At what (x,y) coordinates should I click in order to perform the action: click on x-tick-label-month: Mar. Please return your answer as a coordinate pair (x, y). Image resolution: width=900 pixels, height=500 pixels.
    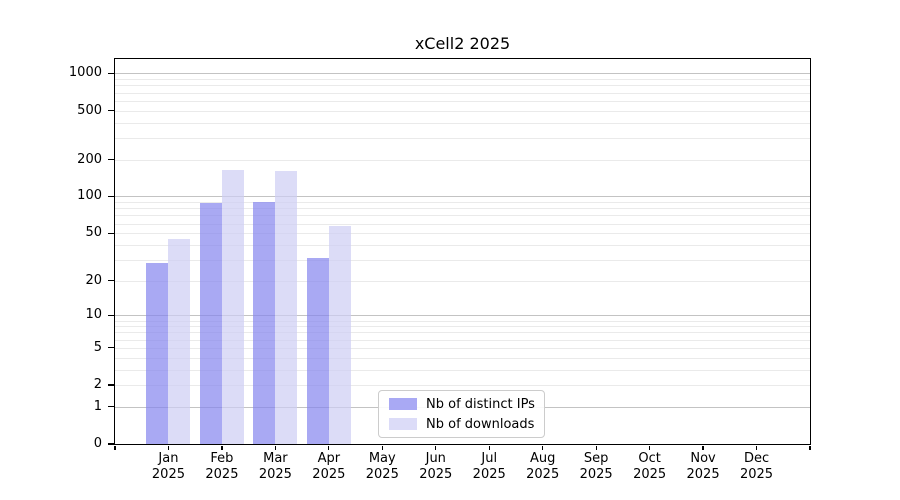
    Looking at the image, I should click on (275, 458).